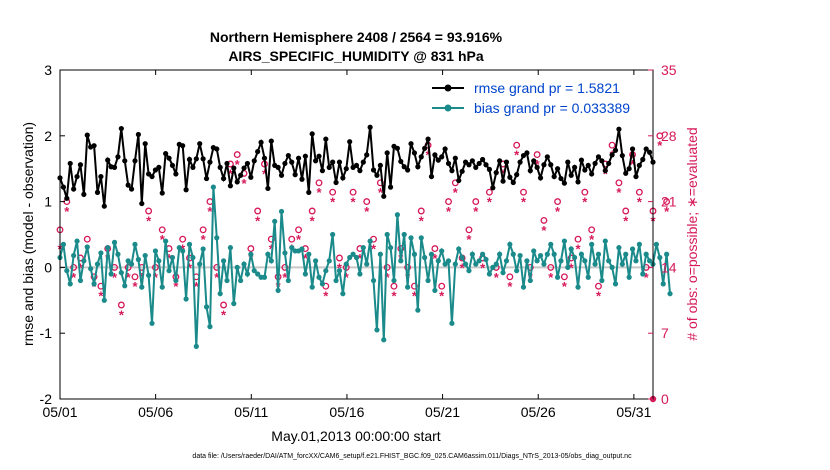  What do you see at coordinates (59, 412) in the screenshot?
I see `x-tick-label: 05/01` at bounding box center [59, 412].